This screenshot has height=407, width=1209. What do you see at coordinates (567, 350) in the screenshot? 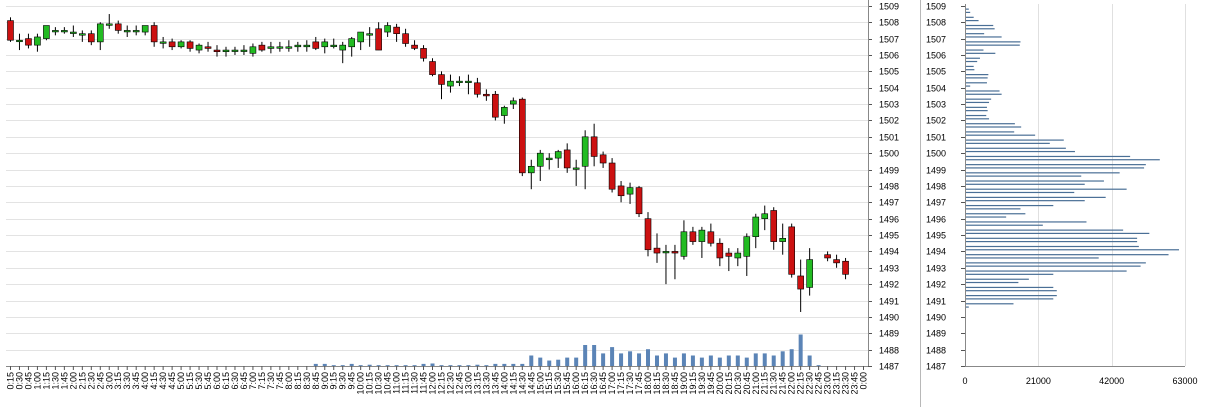
I see `volume-series` at bounding box center [567, 350].